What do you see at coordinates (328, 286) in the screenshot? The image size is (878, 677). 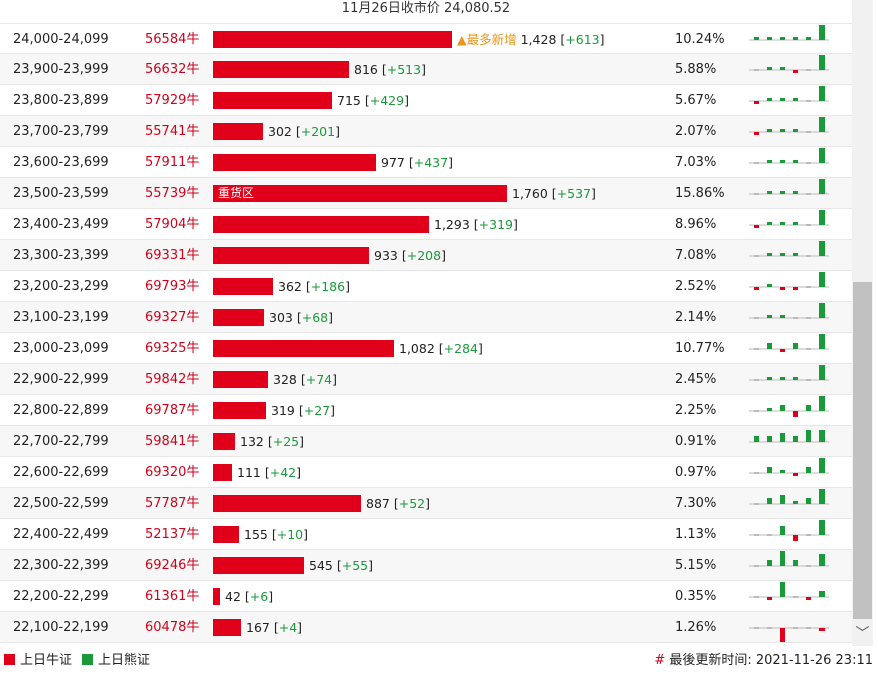 I see `value-change: +186` at bounding box center [328, 286].